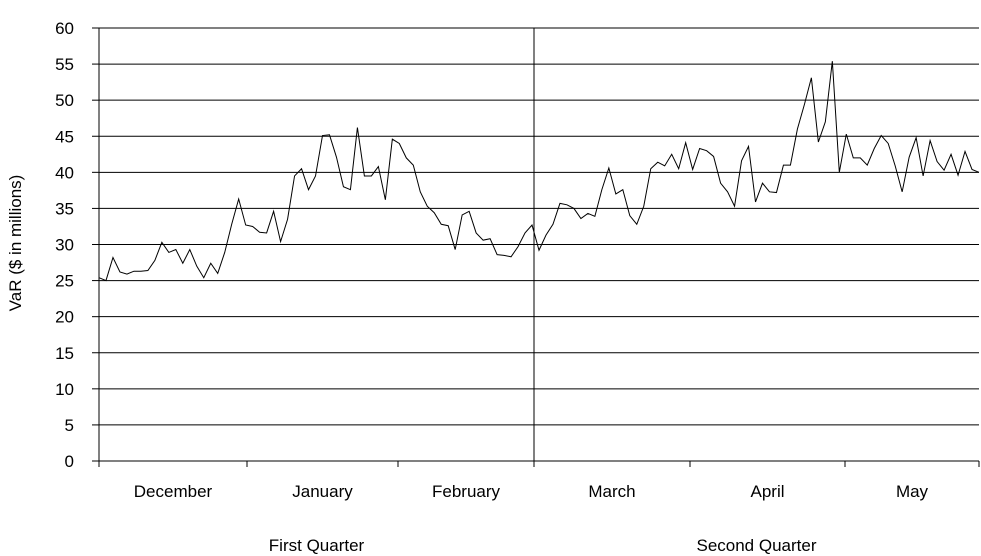 The height and width of the screenshot is (556, 981). Describe the element at coordinates (756, 545) in the screenshot. I see `quarter-label-2: Second Quarter` at that location.